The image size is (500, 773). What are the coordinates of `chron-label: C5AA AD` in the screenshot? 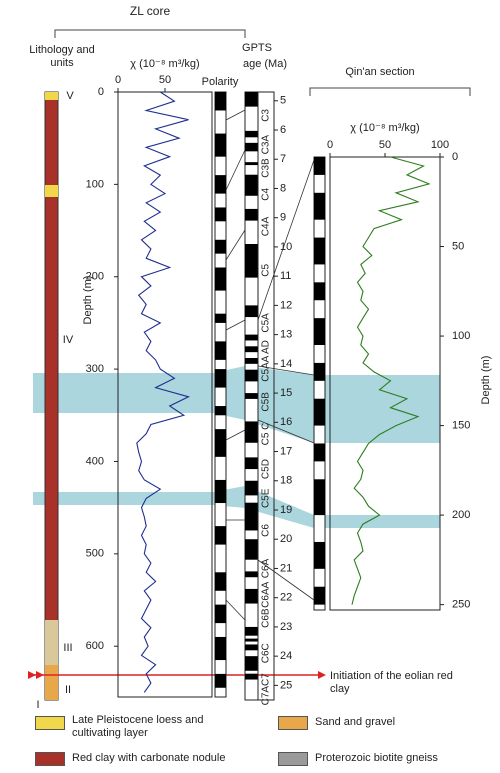 It's located at (266, 361).